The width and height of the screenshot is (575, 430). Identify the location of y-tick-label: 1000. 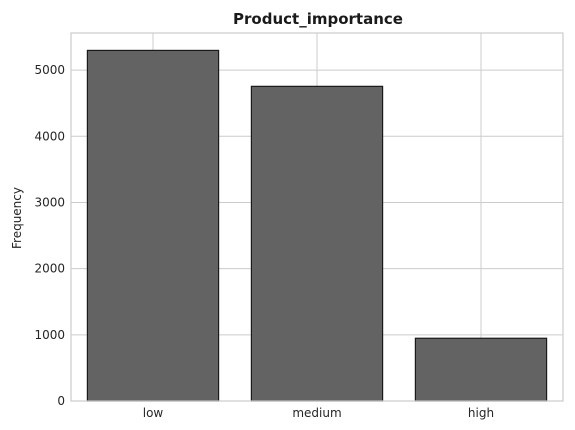
(49, 335).